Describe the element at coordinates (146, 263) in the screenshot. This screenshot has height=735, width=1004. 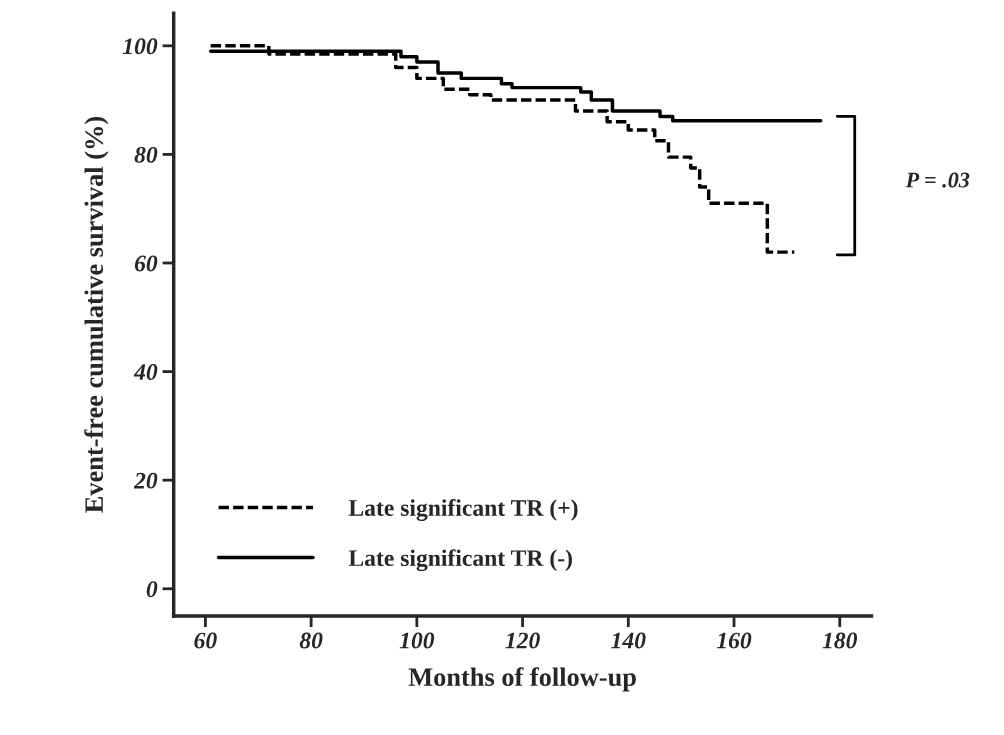
I see `y-tick-label: 60` at that location.